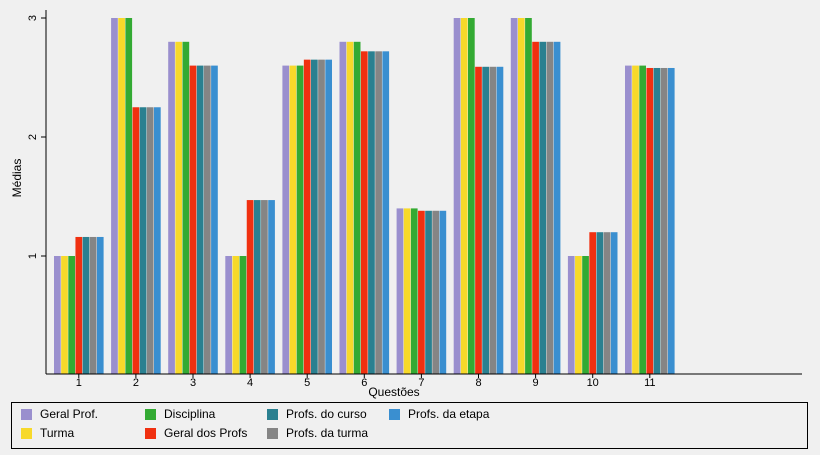  Describe the element at coordinates (93, 305) in the screenshot. I see `bar-q1-s6` at that location.